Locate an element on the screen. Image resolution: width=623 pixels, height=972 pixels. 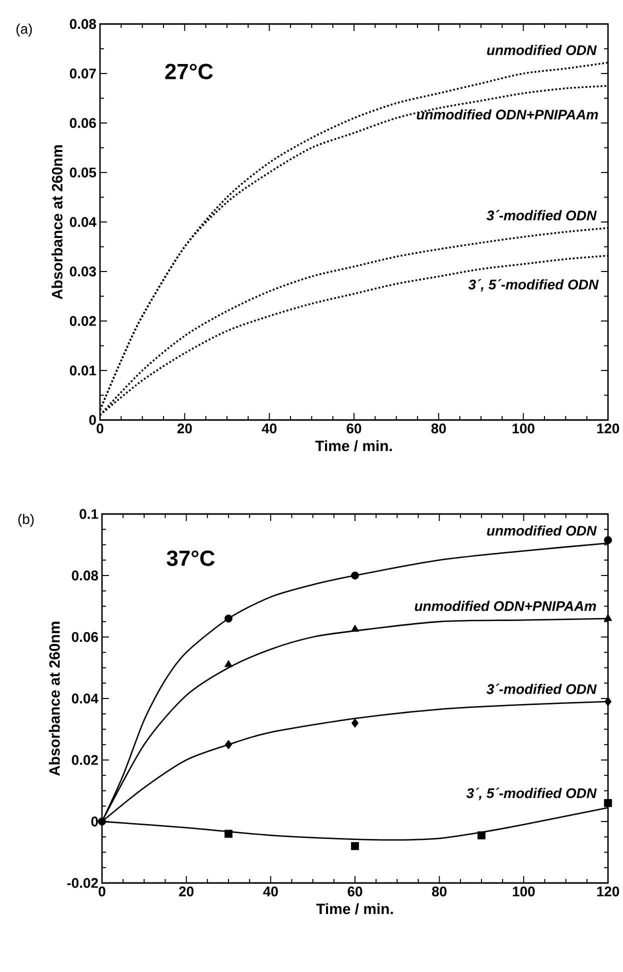
text: (a) is located at coordinates (24, 30).